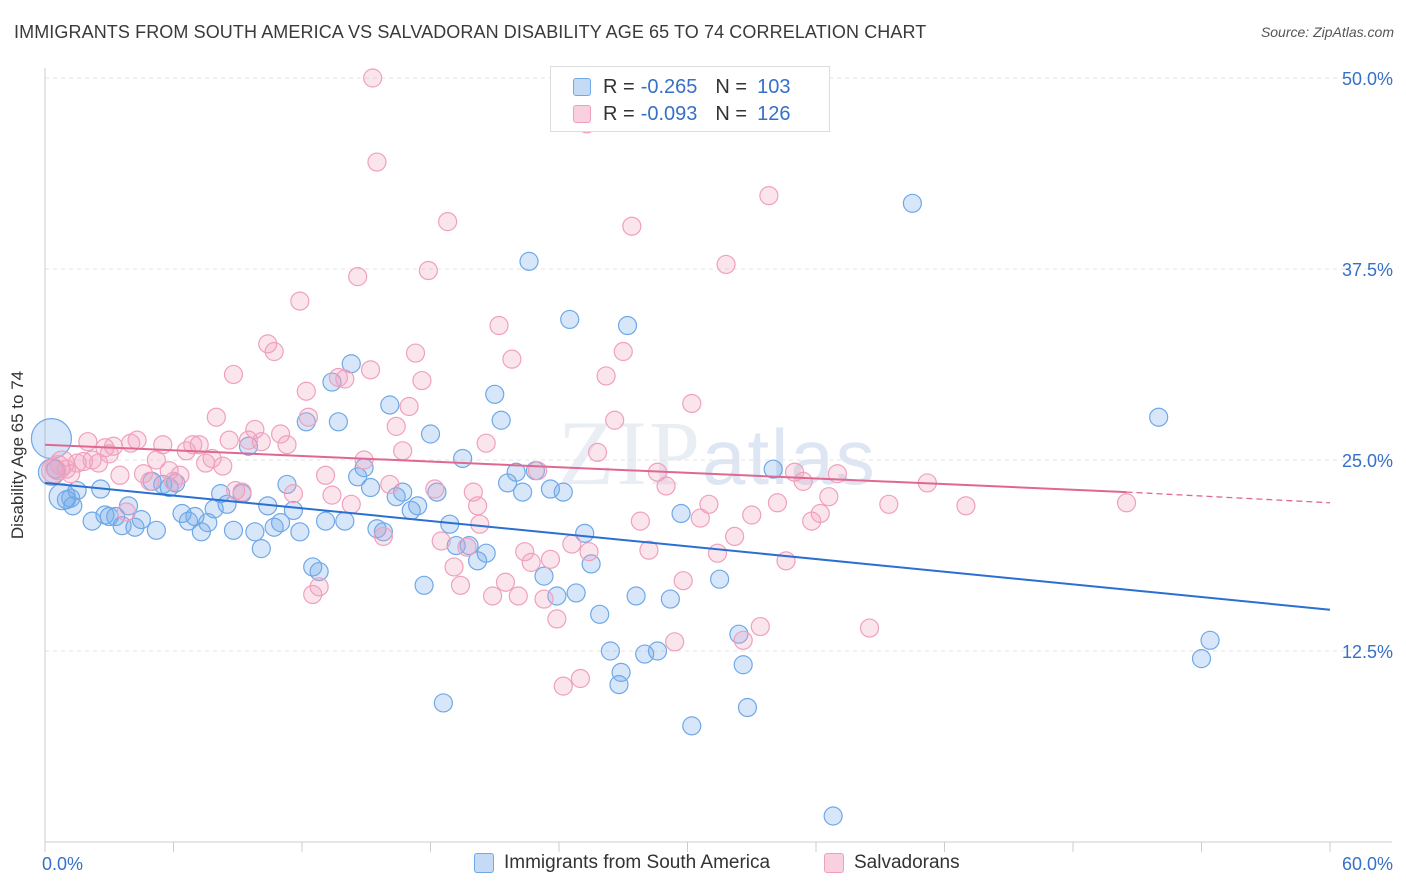  Describe the element at coordinates (731, 113) in the screenshot. I see `legend-n-label: N =` at that location.